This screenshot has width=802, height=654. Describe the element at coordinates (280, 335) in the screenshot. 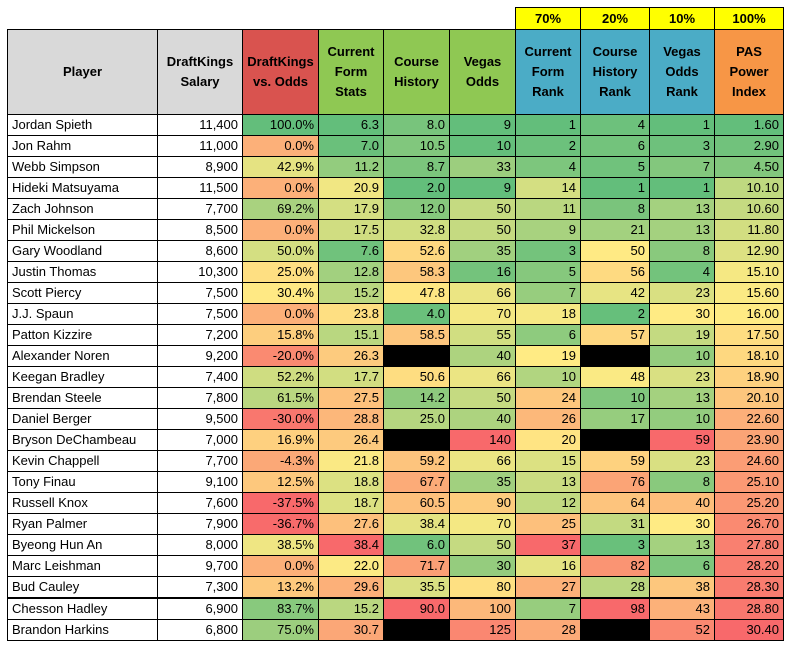

I see `dk-vs-odds-cell: 15.8%` at that location.